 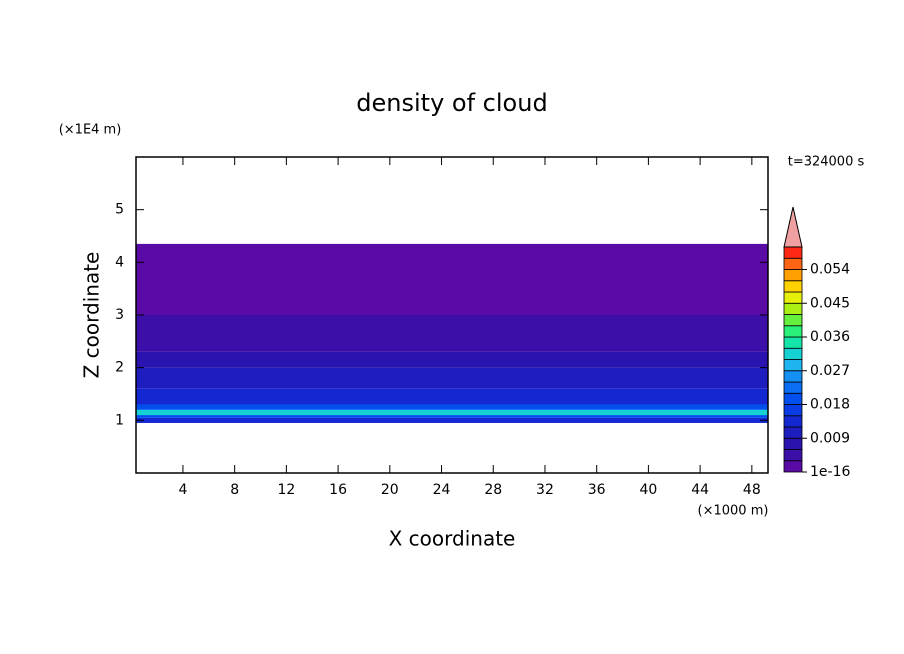 What do you see at coordinates (830, 438) in the screenshot?
I see `colorbar-tick-label: 0.009` at bounding box center [830, 438].